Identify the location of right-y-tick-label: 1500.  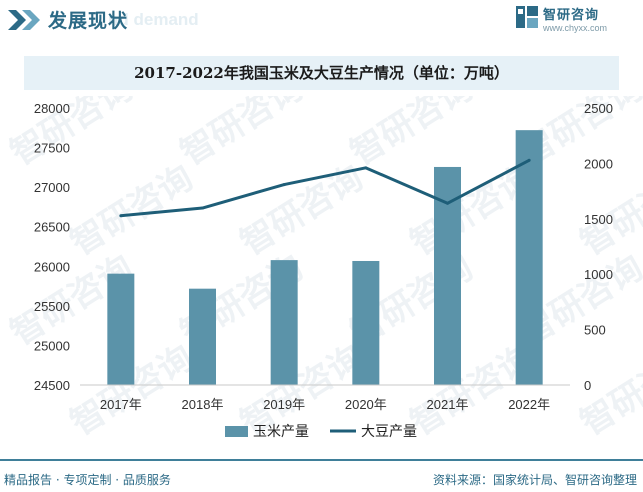
(598, 219).